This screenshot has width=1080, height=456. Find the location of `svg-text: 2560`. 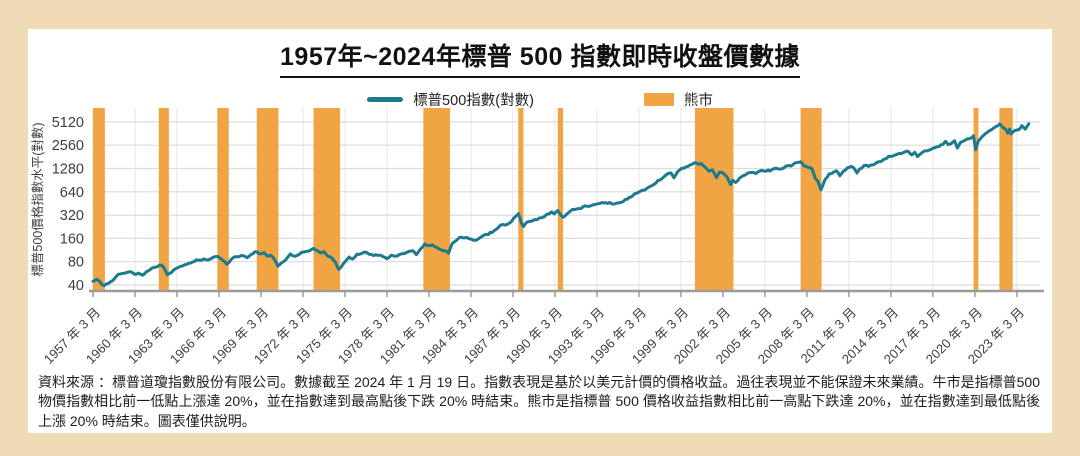

svg-text: 2560 is located at coordinates (68, 146).